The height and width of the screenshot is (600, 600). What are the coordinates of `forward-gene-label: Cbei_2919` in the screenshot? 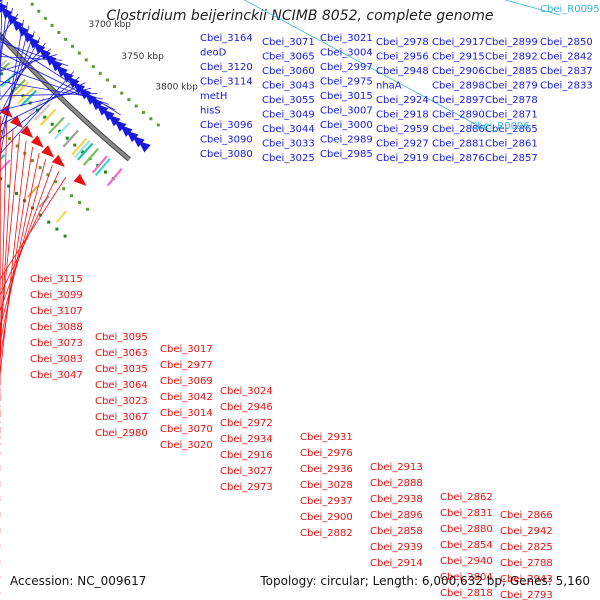 It's located at (402, 158).